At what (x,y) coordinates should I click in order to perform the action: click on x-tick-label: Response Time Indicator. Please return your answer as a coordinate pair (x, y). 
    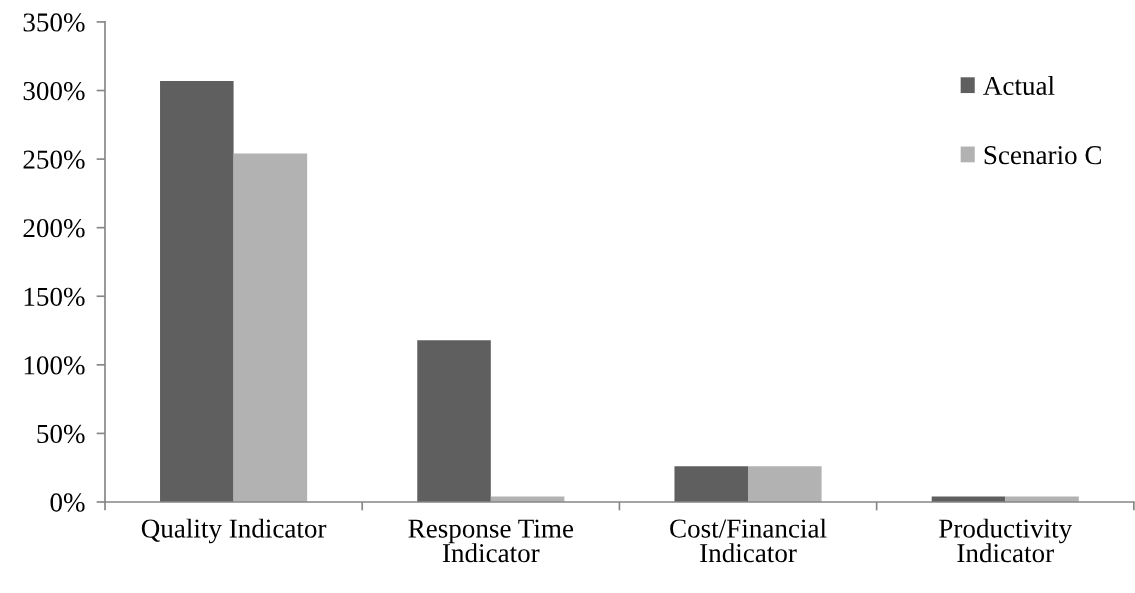
    Looking at the image, I should click on (491, 541).